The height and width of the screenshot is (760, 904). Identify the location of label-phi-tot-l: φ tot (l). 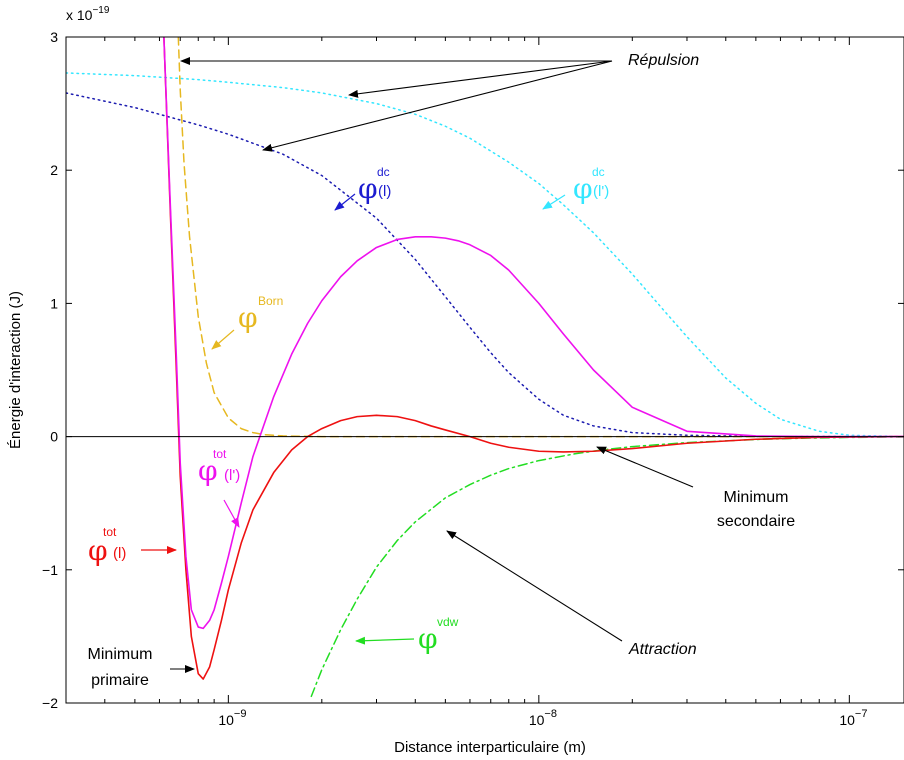
(132, 546).